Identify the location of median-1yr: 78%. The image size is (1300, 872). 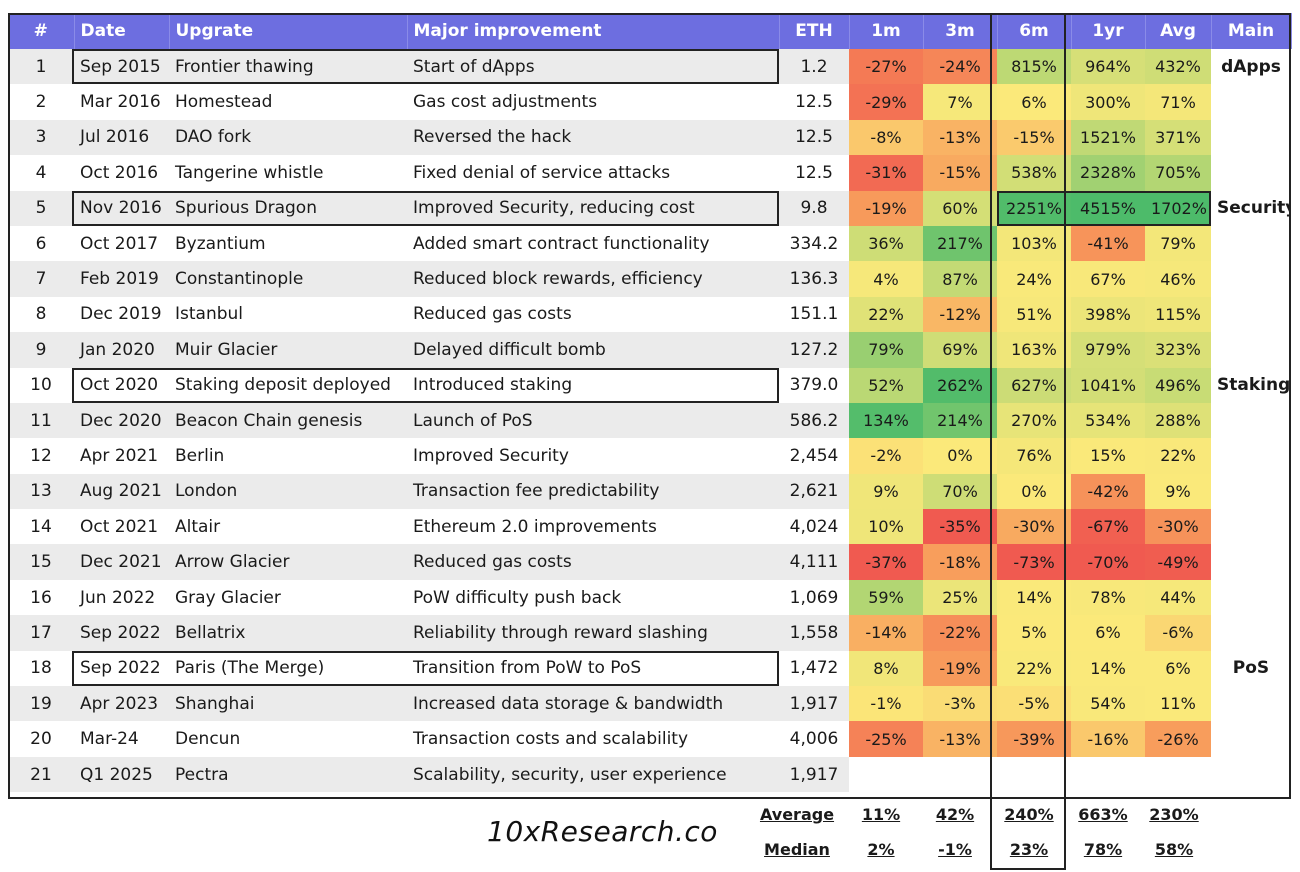
(1103, 849).